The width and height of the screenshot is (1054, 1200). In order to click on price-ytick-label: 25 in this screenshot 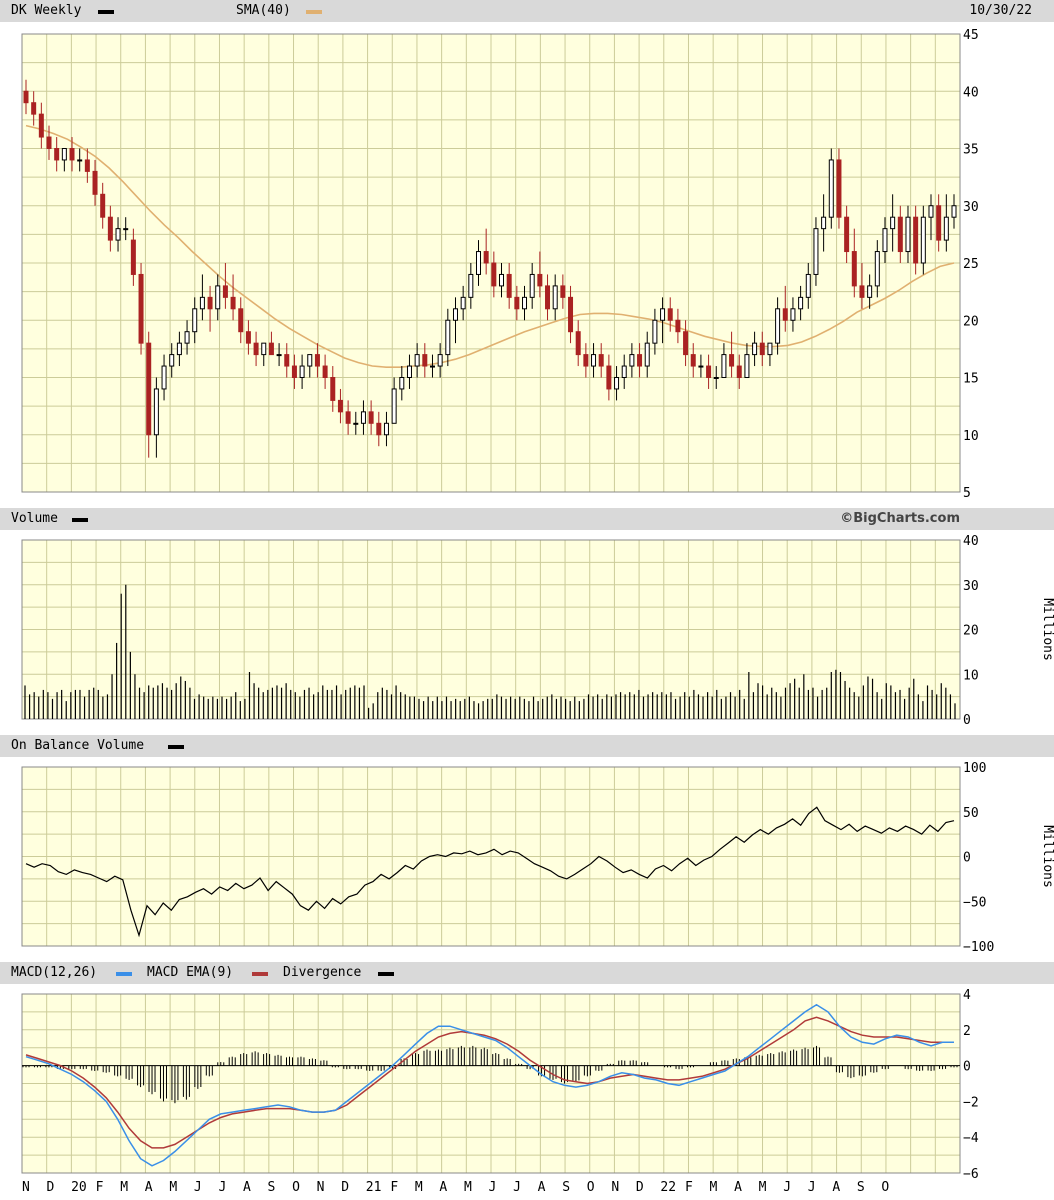, I will do `click(971, 264)`.